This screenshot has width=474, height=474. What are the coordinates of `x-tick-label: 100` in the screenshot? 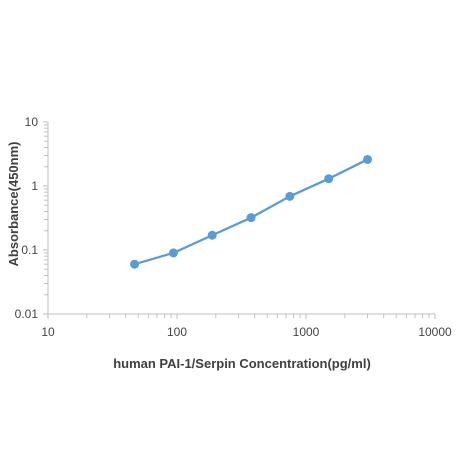 It's located at (177, 332).